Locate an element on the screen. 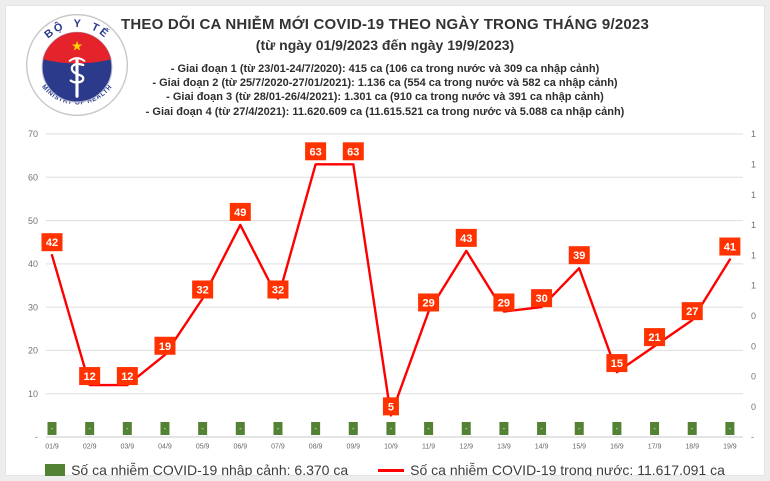 The width and height of the screenshot is (770, 481). x-axis-date-label: 18/9 is located at coordinates (692, 447).